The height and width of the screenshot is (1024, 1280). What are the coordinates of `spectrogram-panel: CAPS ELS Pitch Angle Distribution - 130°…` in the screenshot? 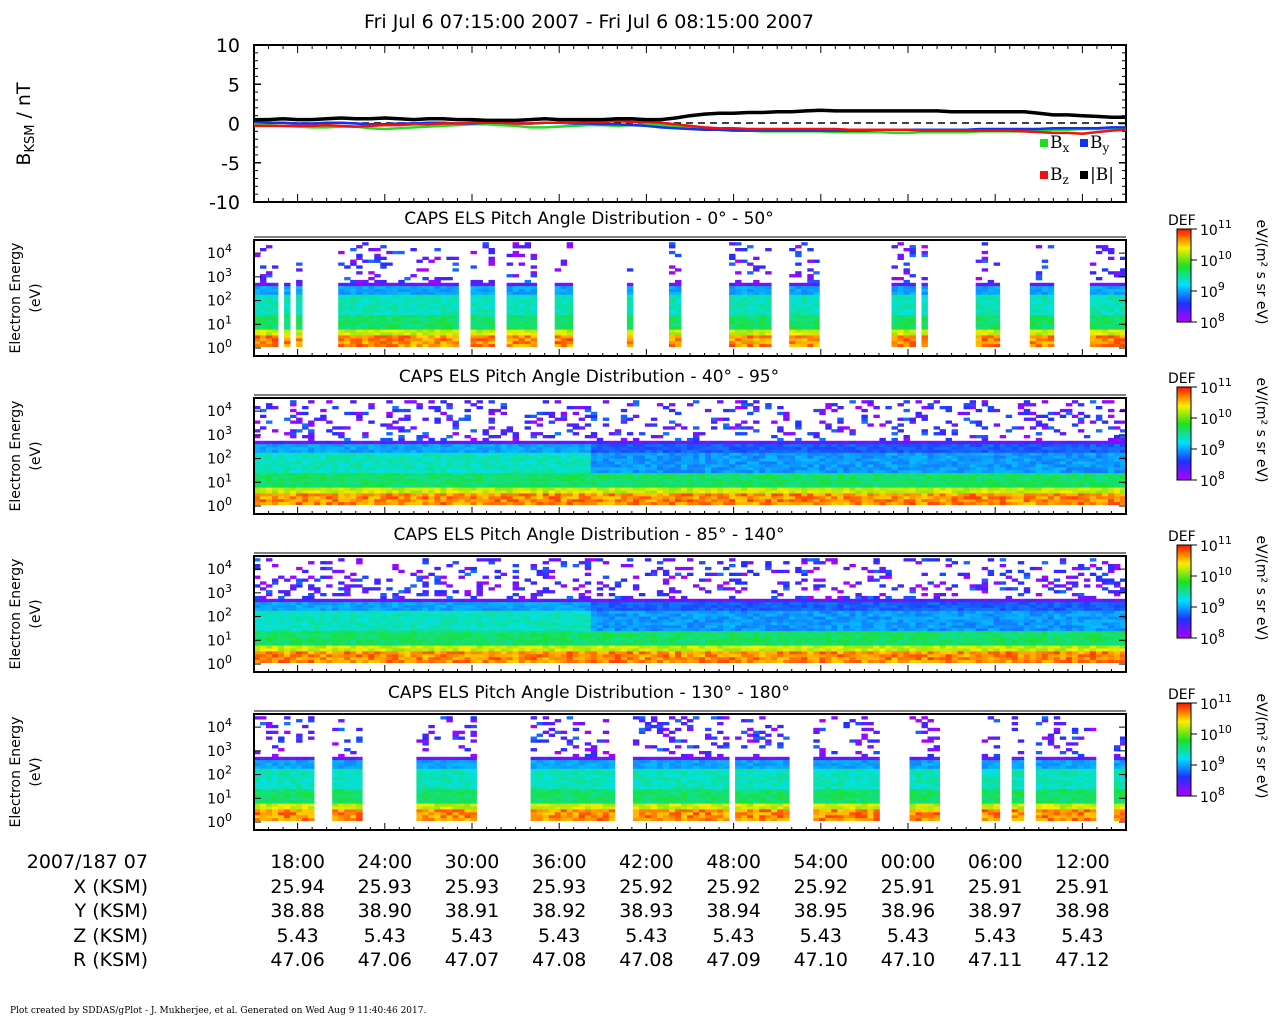 It's located at (638, 757).